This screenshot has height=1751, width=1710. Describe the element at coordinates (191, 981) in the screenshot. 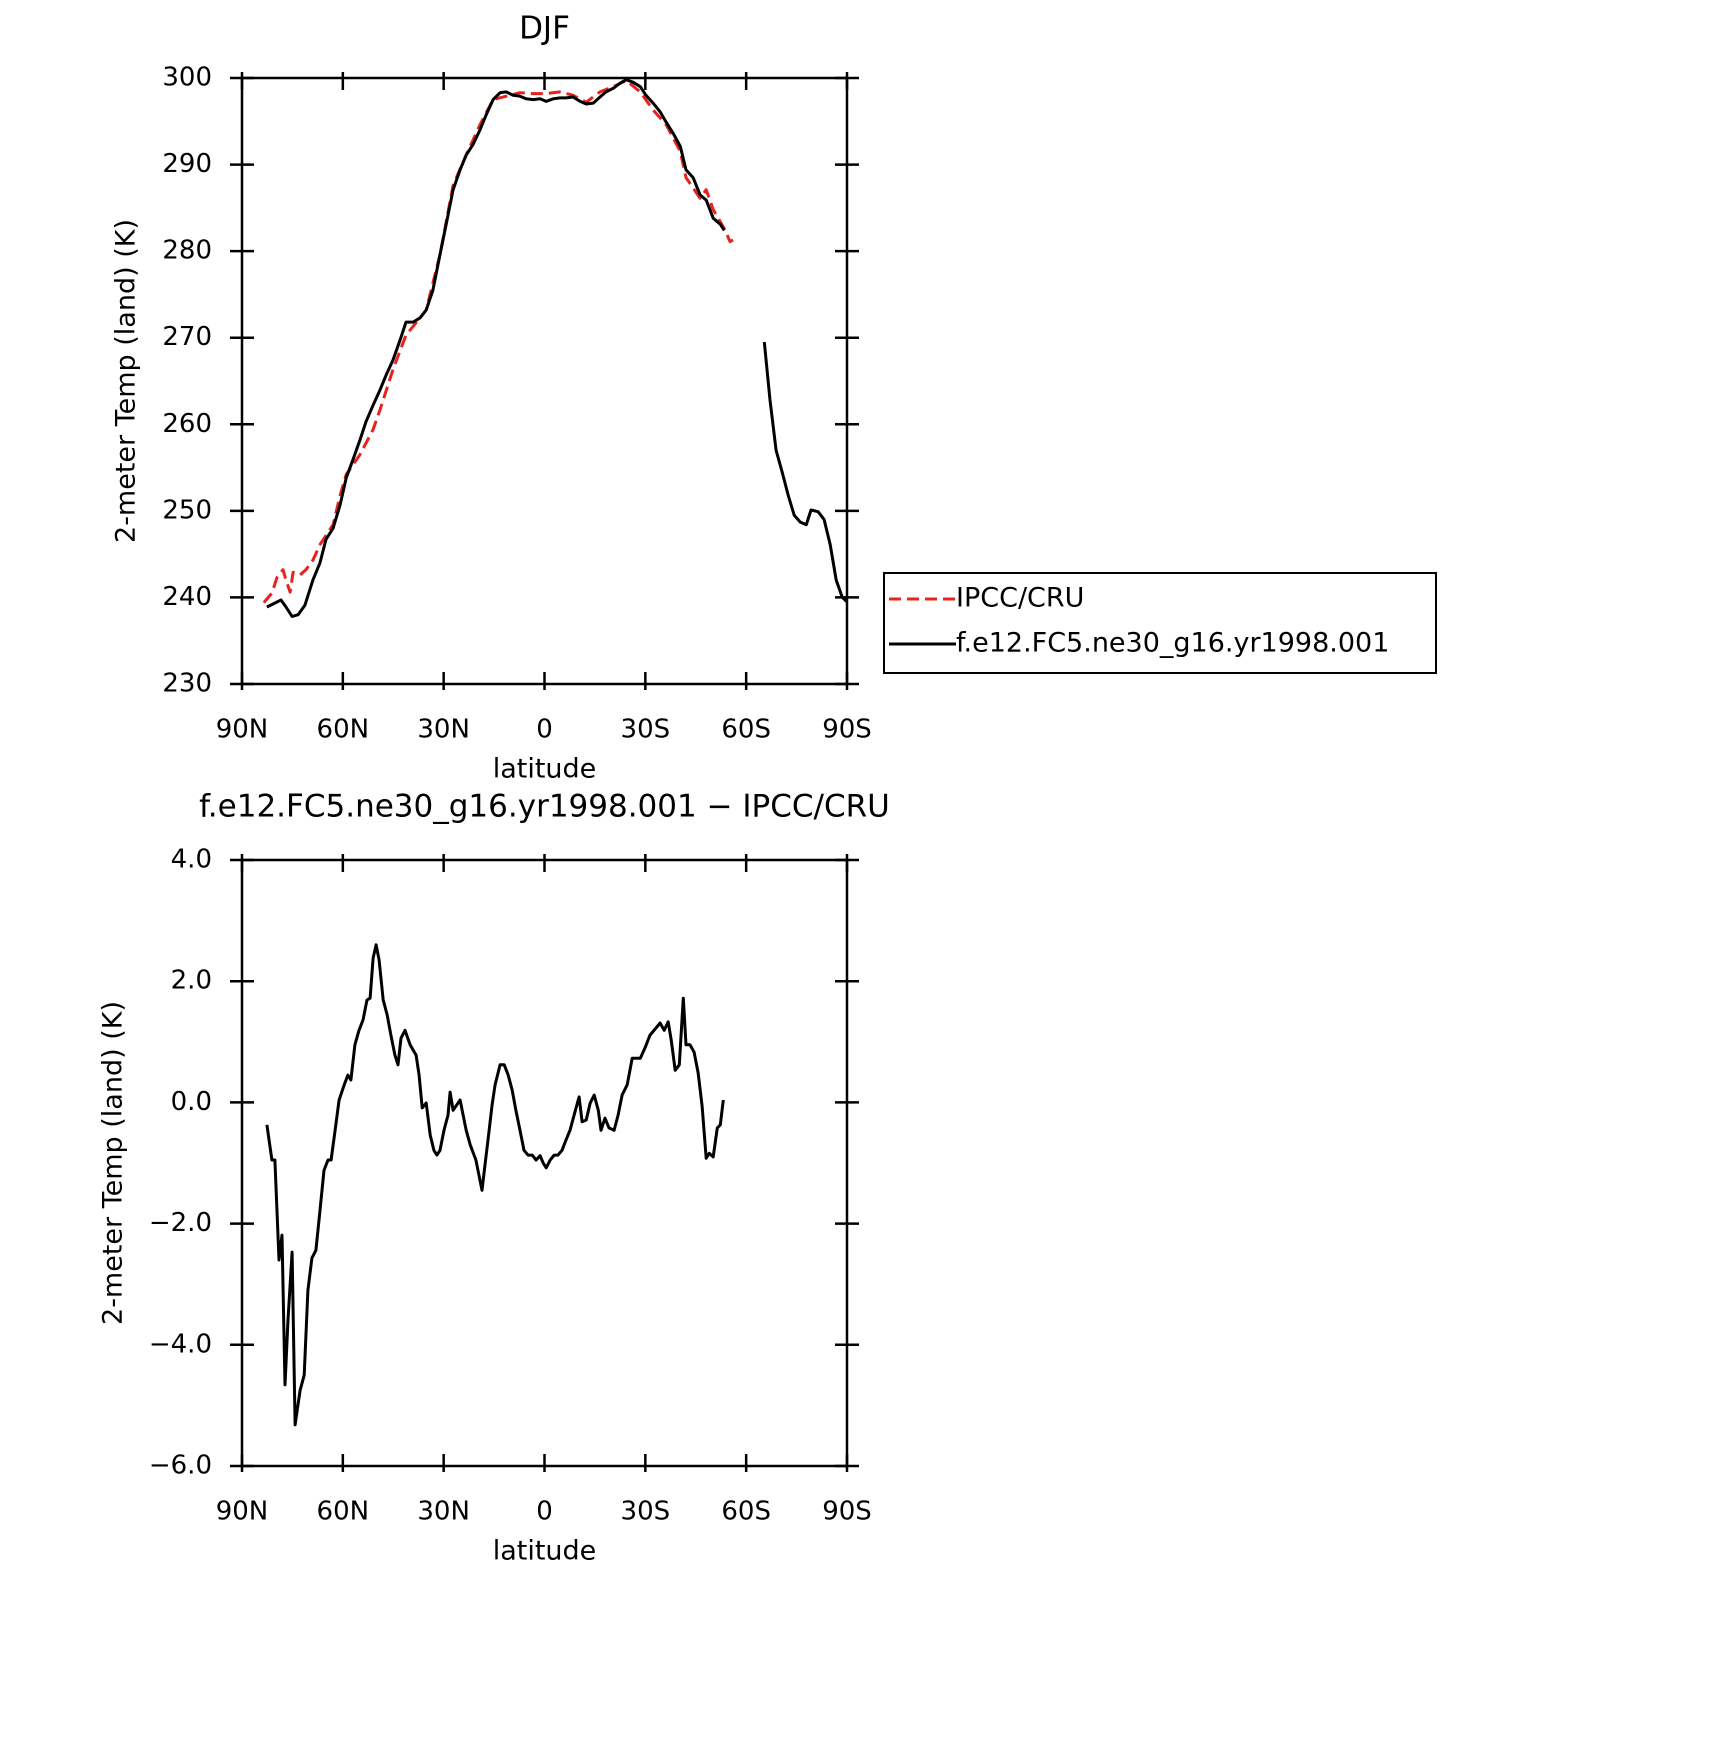

I see `y-tick-label: 2.0` at that location.